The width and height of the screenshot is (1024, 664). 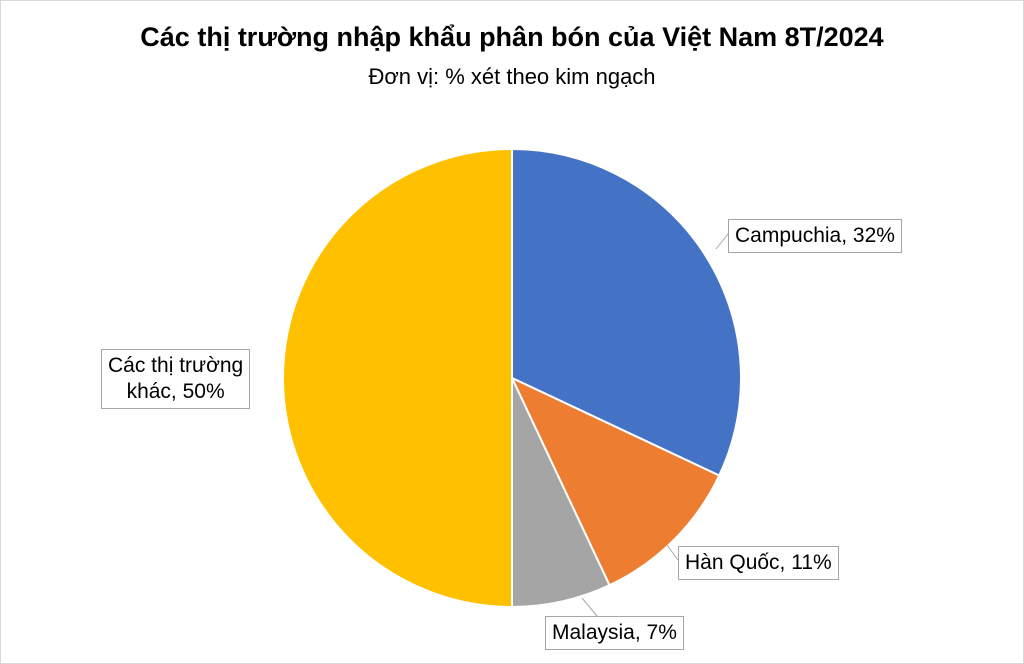 What do you see at coordinates (176, 379) in the screenshot?
I see `data-label-cac-thi-truong-khac: Các thị trường khác, 50%` at bounding box center [176, 379].